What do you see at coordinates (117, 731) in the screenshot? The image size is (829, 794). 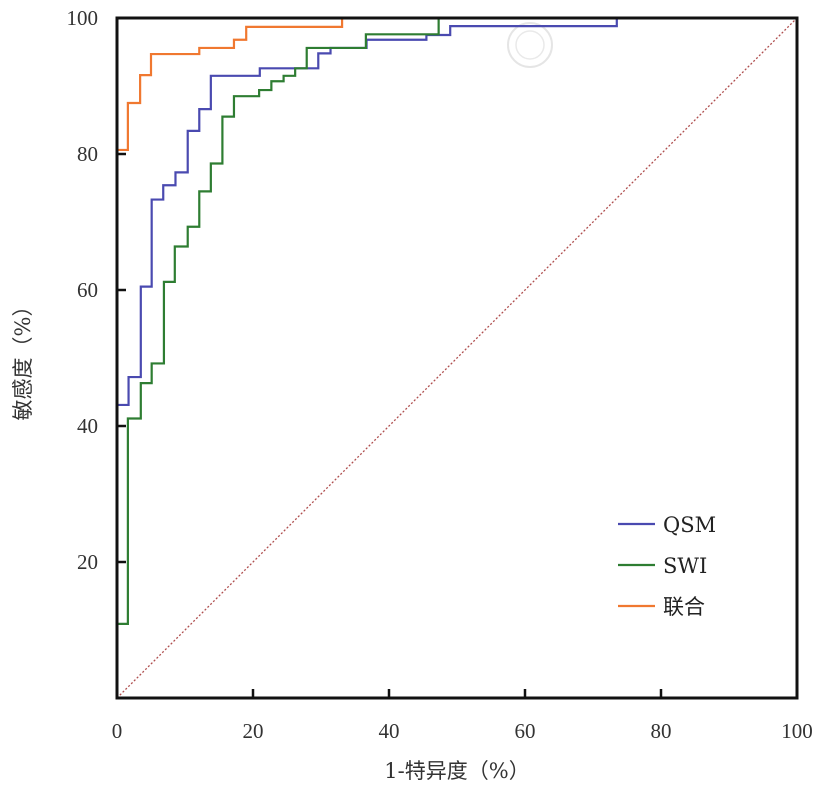 I see `x-tick-label: 0` at bounding box center [117, 731].